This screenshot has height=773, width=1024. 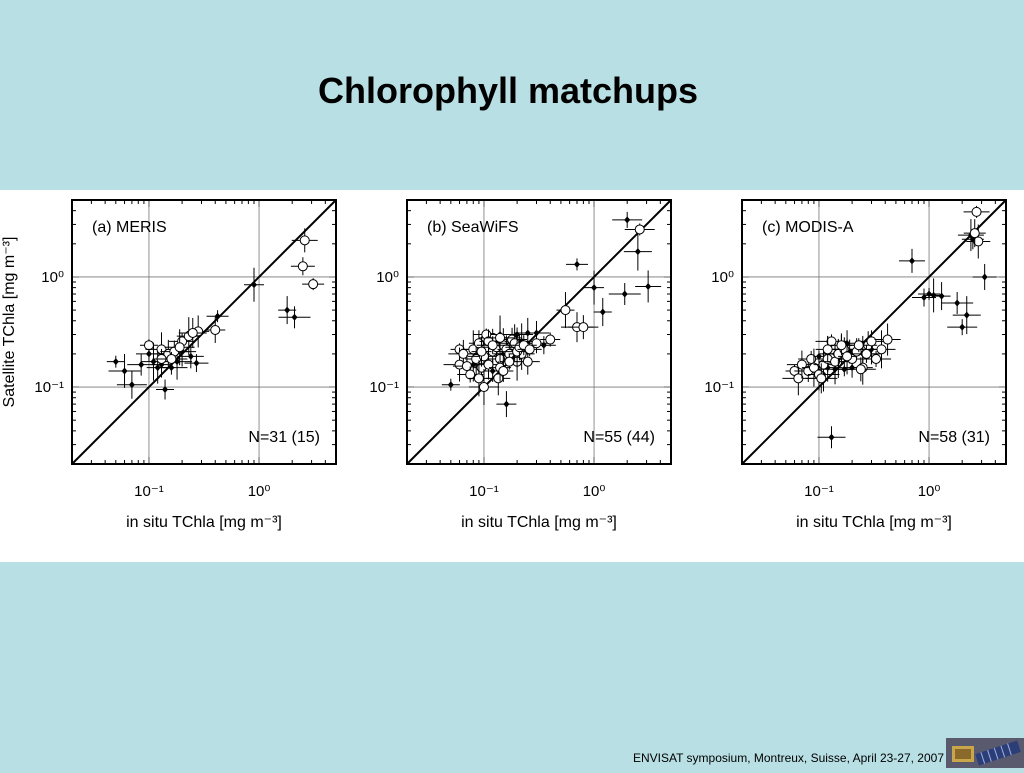 I want to click on slide-title: Chlorophyll matchups, so click(x=508, y=90).